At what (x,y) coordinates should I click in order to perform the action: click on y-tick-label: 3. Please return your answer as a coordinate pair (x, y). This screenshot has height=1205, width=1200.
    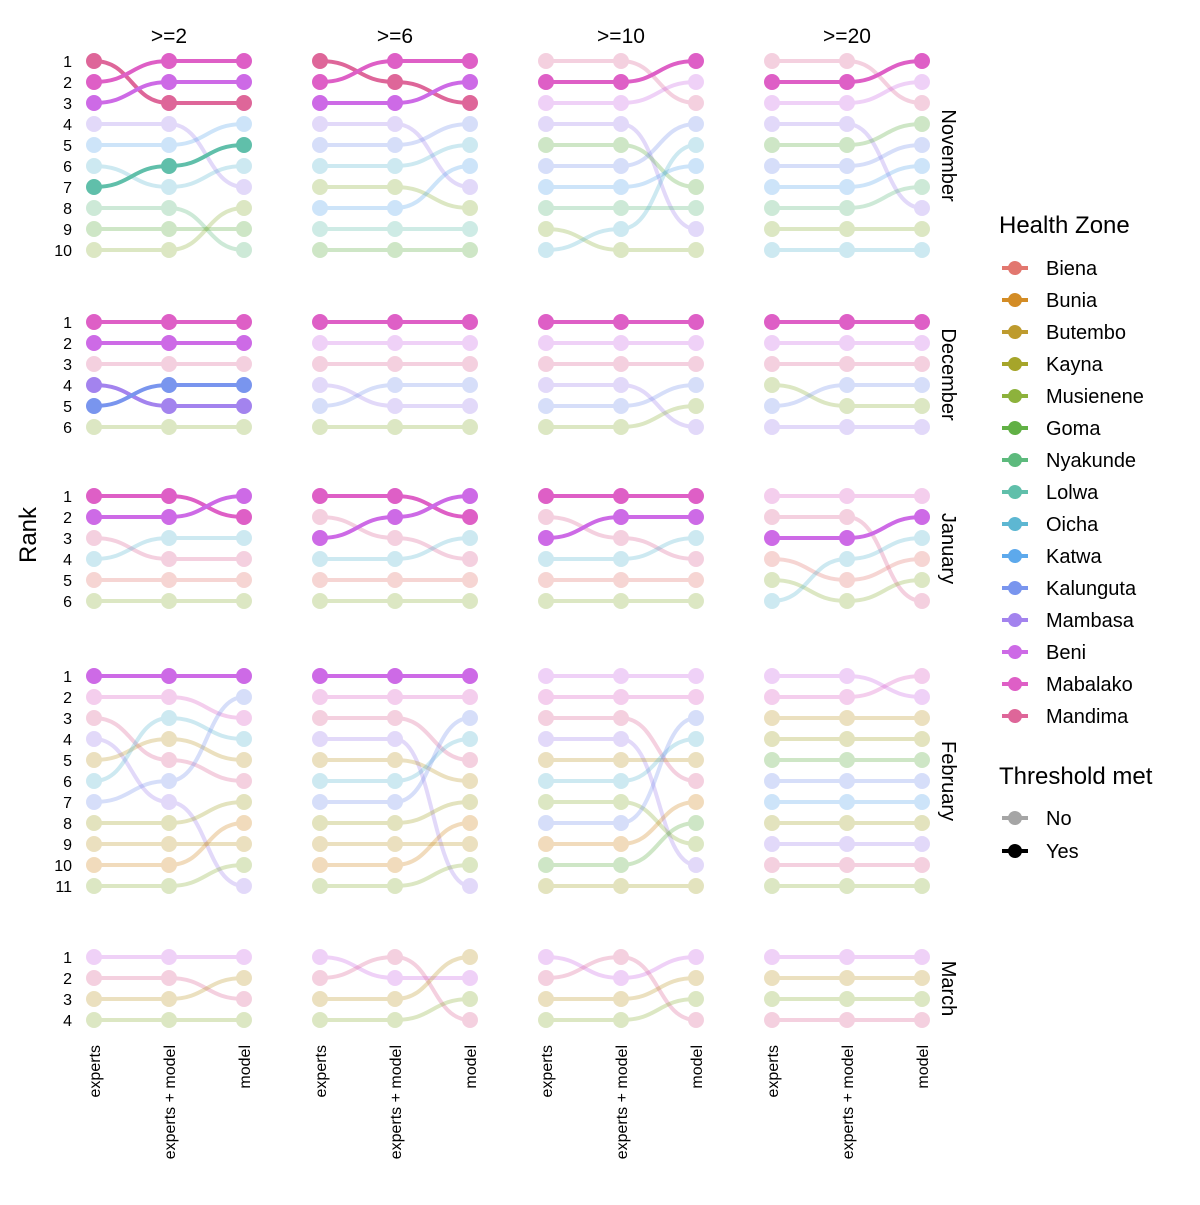
    Looking at the image, I should click on (67, 539).